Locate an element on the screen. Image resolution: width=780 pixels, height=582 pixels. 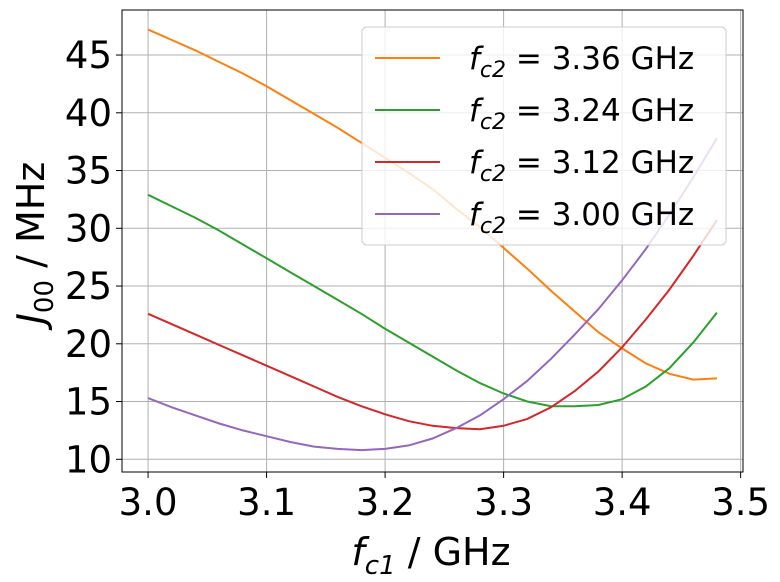
x-tick-label: 3.4 is located at coordinates (622, 502).